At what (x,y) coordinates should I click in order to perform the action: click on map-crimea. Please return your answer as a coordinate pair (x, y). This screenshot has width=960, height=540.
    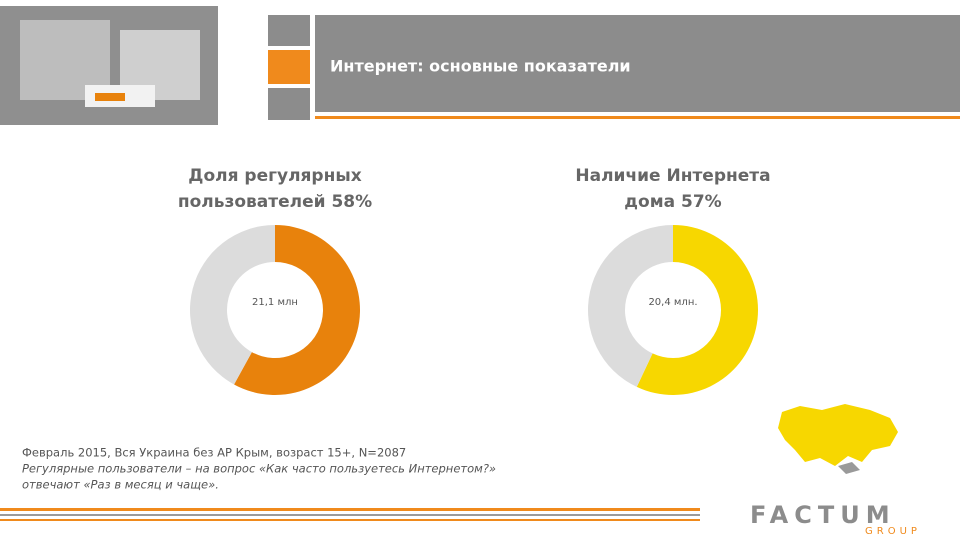
    Looking at the image, I should click on (849, 468).